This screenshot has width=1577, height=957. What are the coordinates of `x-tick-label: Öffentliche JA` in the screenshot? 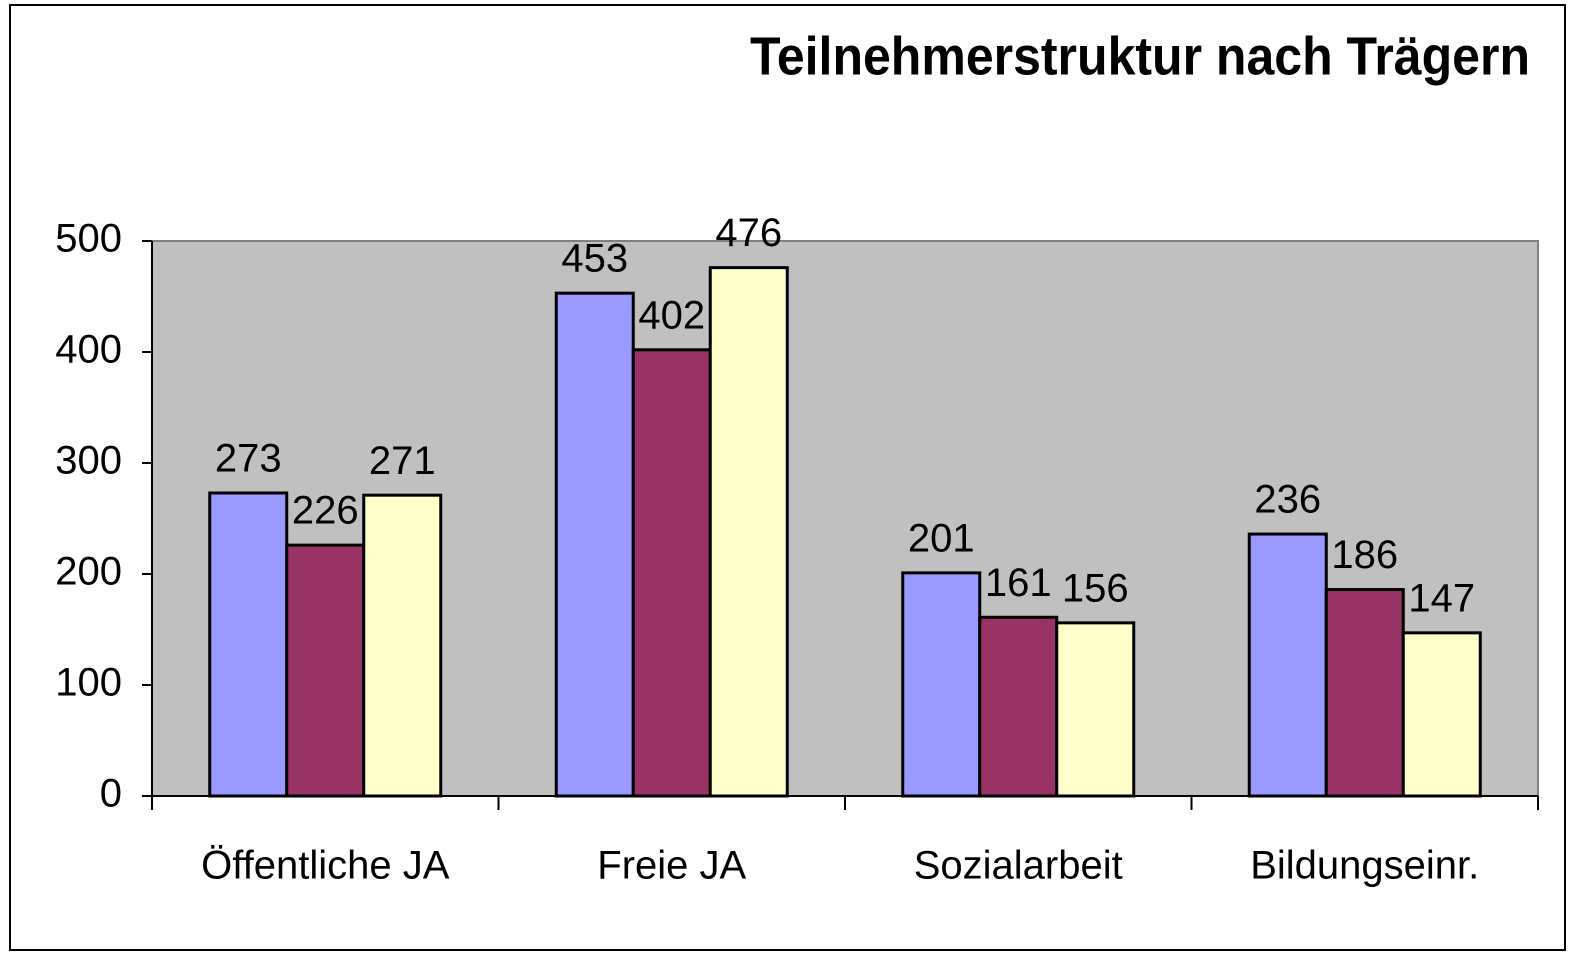 It's located at (325, 866).